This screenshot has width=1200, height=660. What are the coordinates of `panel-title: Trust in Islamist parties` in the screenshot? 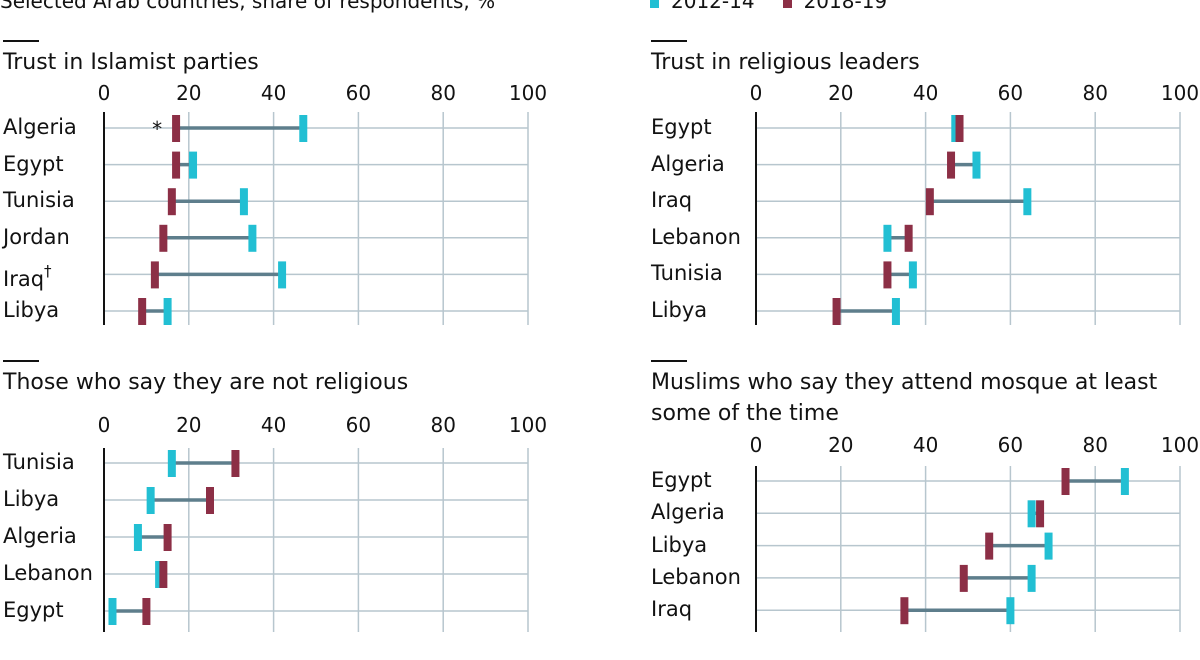 It's located at (131, 62).